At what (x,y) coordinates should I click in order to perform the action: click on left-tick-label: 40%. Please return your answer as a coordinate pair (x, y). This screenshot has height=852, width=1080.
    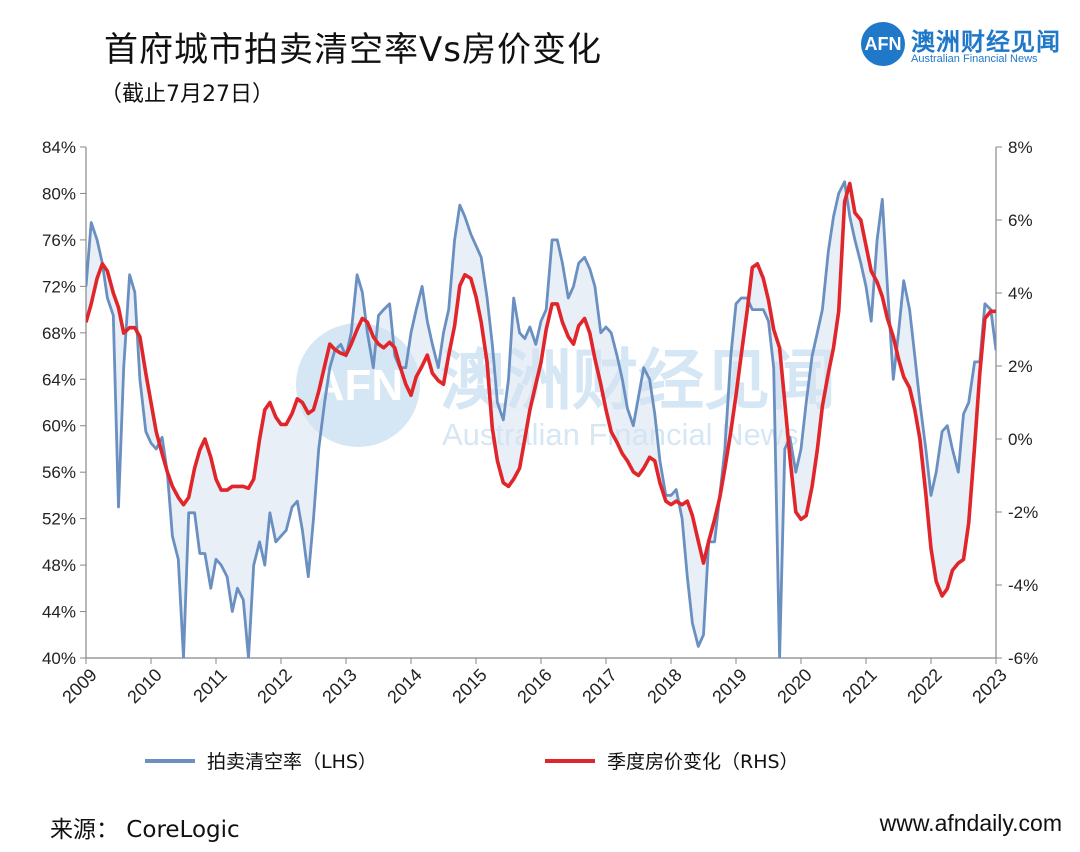
    Looking at the image, I should click on (59, 658).